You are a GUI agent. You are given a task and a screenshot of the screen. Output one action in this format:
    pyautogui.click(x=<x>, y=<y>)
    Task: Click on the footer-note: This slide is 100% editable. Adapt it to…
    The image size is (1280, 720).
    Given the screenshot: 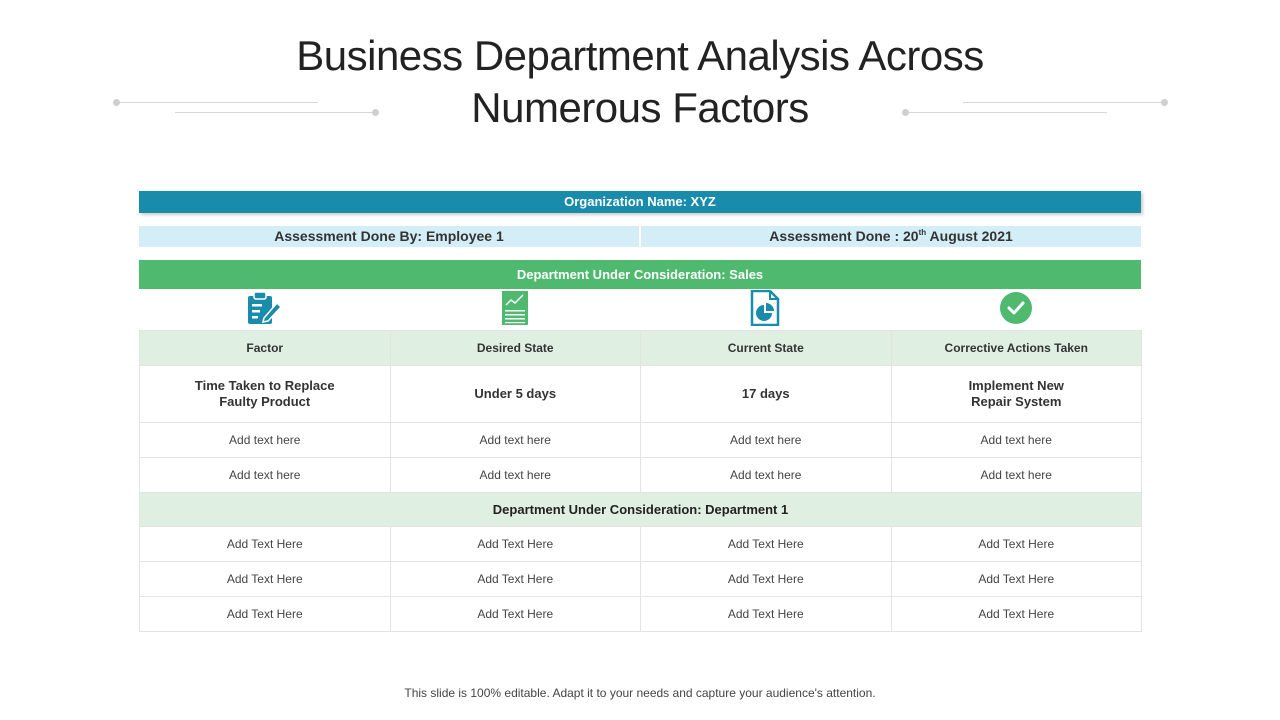 What is the action you would take?
    pyautogui.click(x=640, y=693)
    